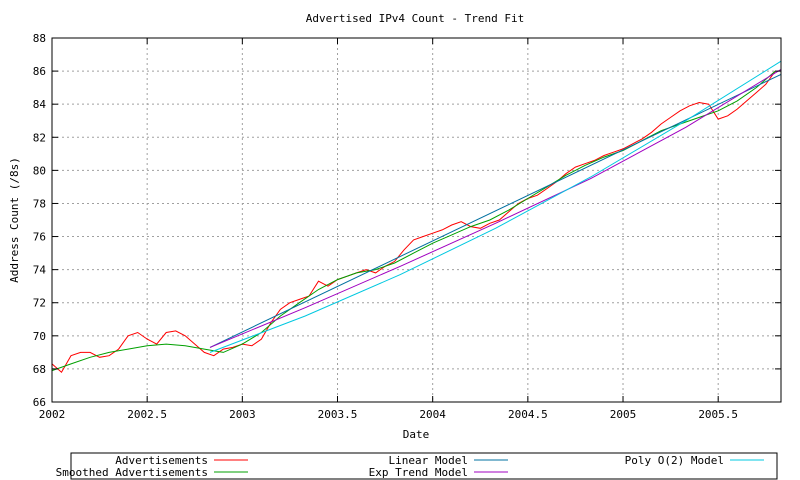  I want to click on x-tick-label: 2005, so click(623, 414).